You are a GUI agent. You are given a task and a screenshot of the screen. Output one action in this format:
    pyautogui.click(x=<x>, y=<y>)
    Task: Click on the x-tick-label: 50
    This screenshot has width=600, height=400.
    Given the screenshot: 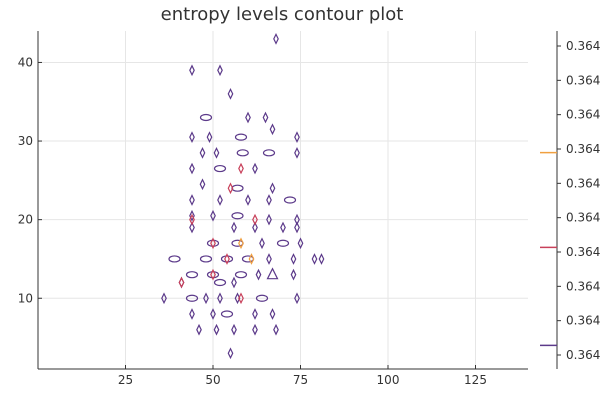 What is the action you would take?
    pyautogui.click(x=212, y=380)
    